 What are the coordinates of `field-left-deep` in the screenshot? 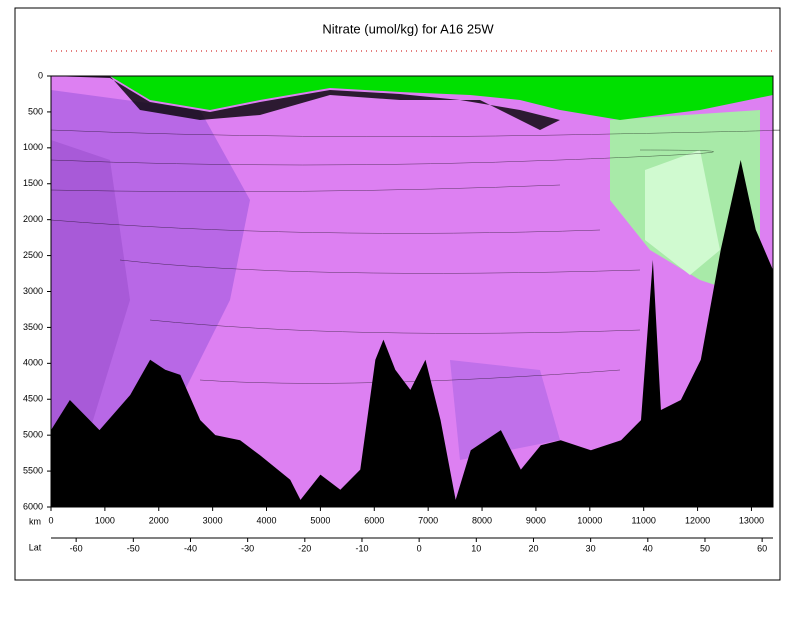 It's located at (90, 295).